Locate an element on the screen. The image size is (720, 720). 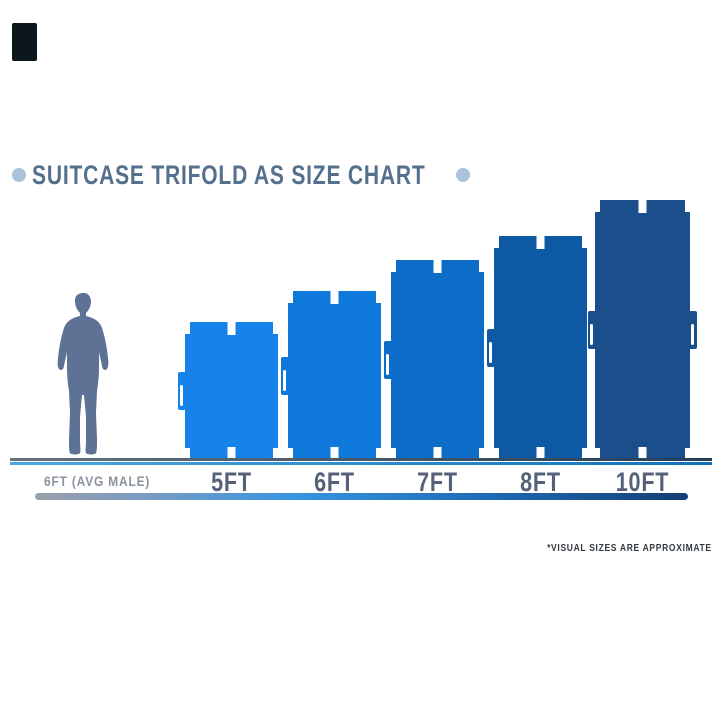
footnote: *VISUAL SIZES ARE APPROXIMATE is located at coordinates (629, 548).